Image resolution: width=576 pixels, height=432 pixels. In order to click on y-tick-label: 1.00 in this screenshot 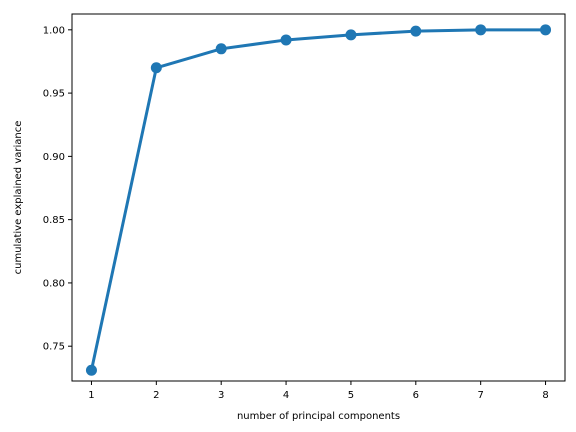, I will do `click(54, 30)`.